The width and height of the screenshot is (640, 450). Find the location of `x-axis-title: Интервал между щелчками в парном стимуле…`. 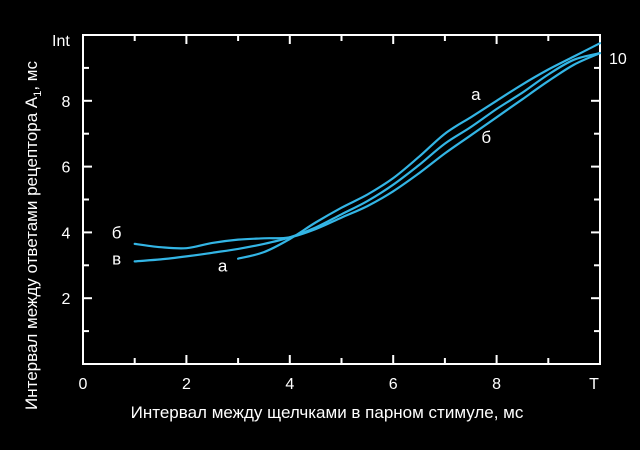

x-axis-title: Интервал между щелчками в парном стимуле… is located at coordinates (327, 412).